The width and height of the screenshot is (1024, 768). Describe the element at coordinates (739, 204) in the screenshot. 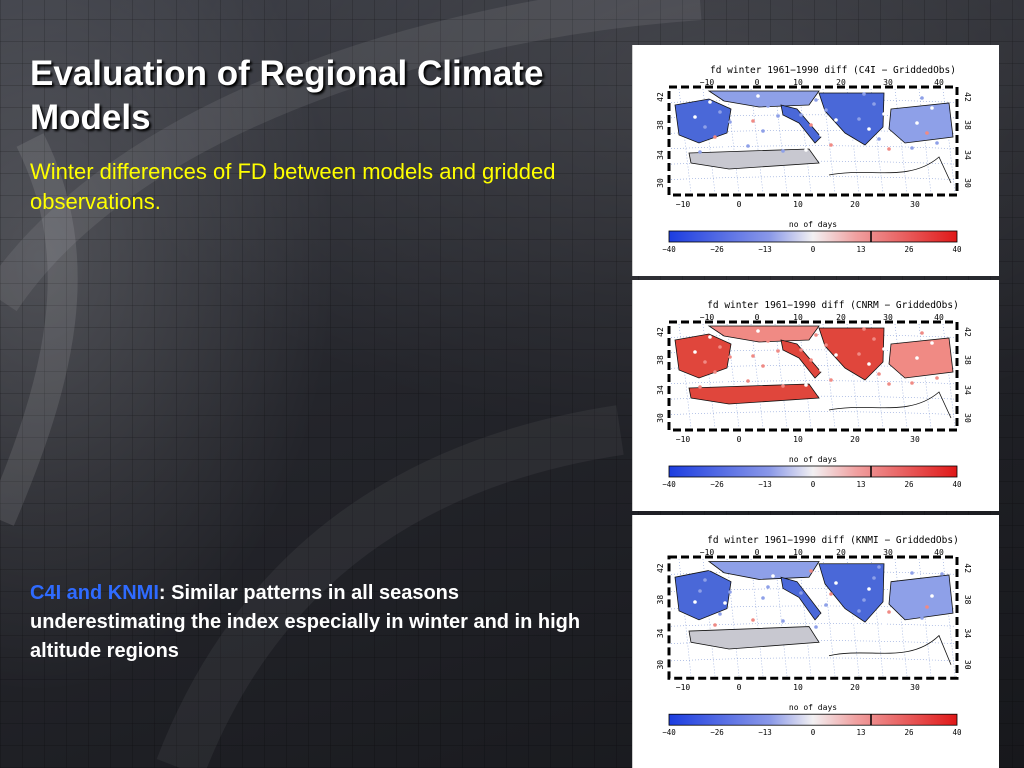

I see `lon-tick-bottom: 0` at that location.